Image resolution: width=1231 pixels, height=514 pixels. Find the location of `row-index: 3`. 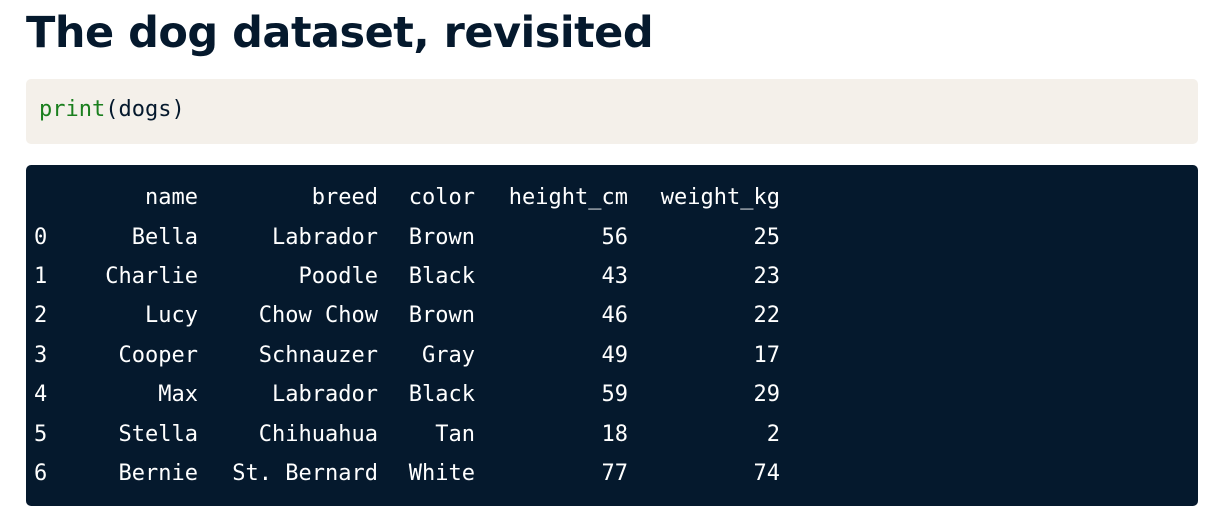

row-index: 3 is located at coordinates (41, 355).